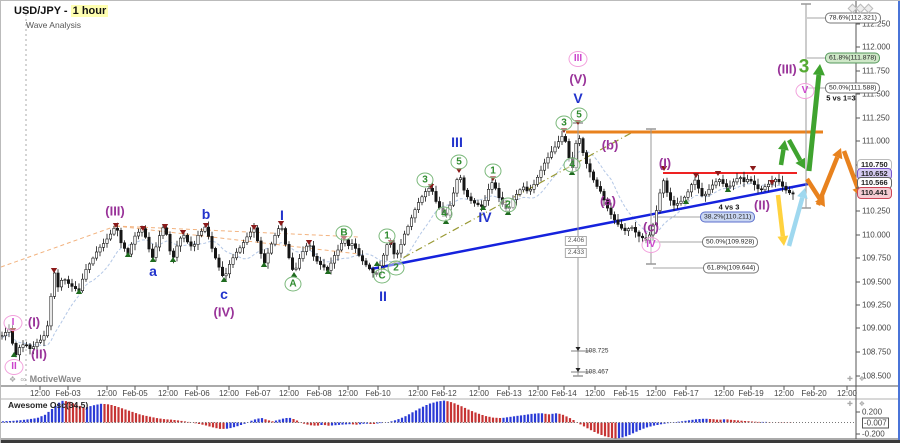  I want to click on time-axis-label: Feb-15, so click(626, 393).